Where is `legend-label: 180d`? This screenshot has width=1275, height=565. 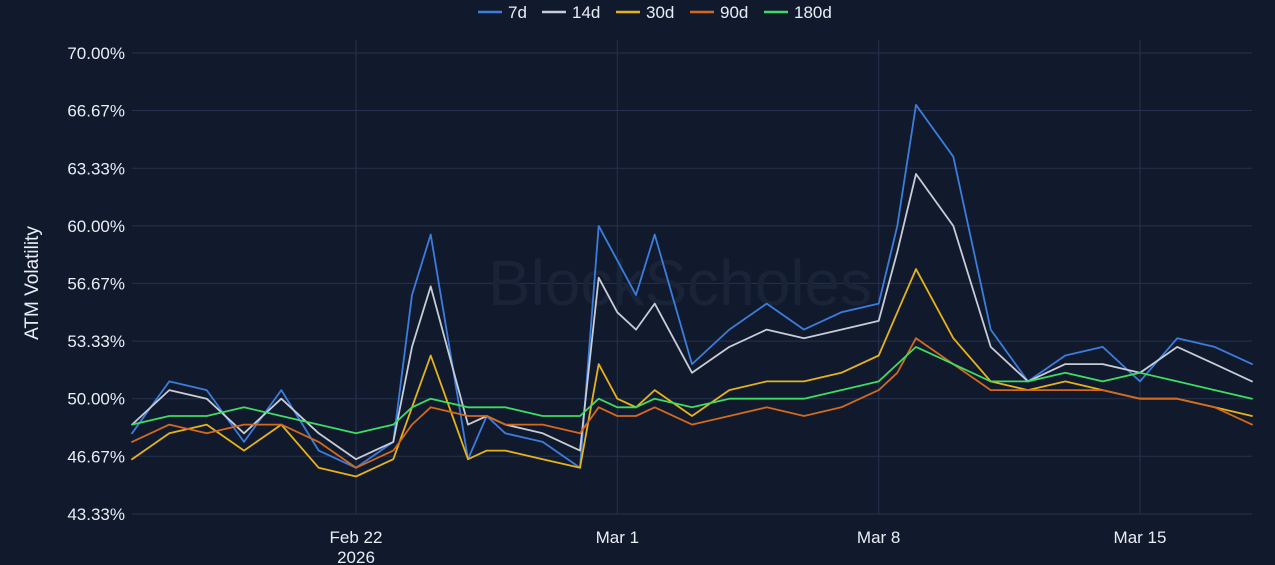 legend-label: 180d is located at coordinates (813, 12).